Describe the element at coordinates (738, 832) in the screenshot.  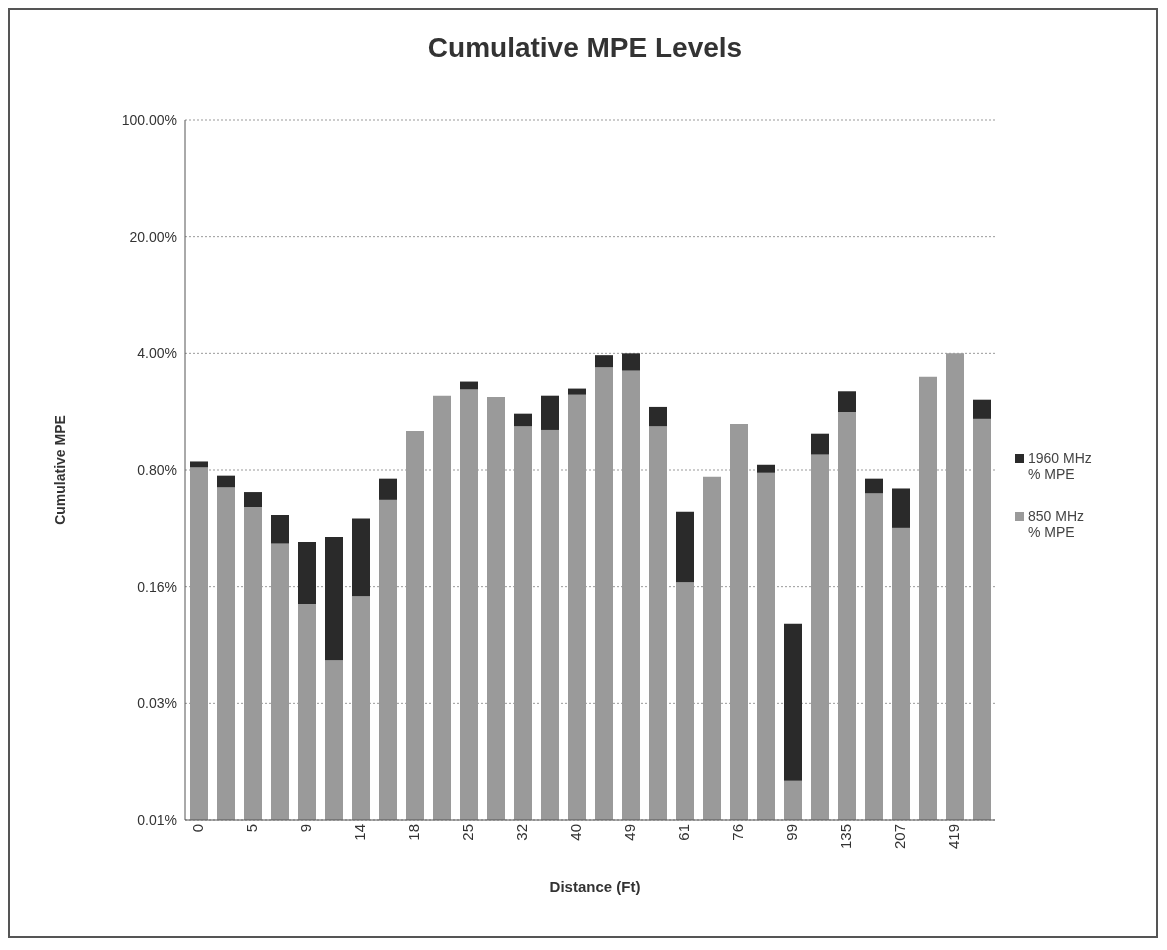
I see `x-tick-label: 76` at that location.